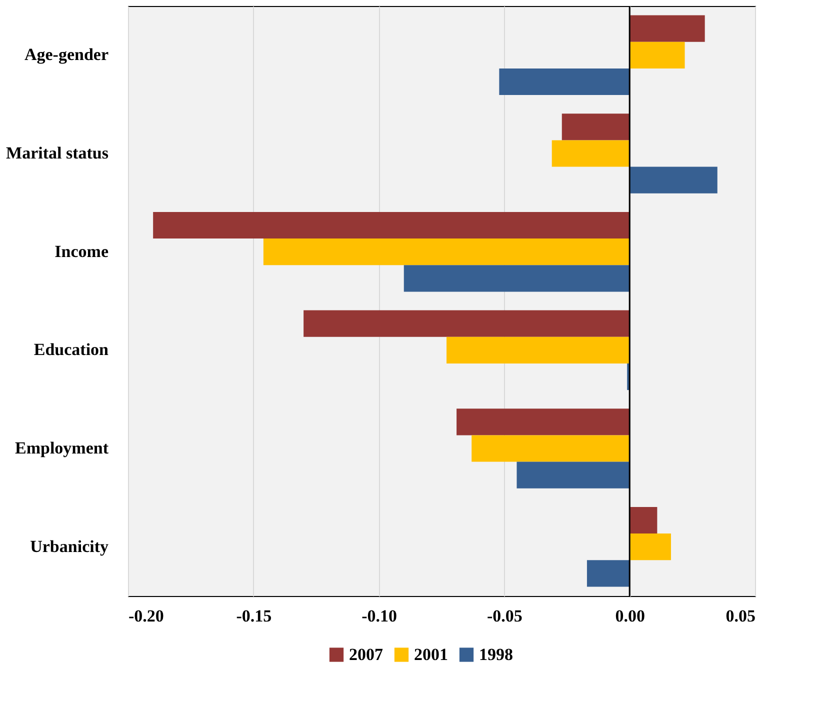 The width and height of the screenshot is (820, 702). What do you see at coordinates (81, 251) in the screenshot?
I see `y-tick-label: Income` at bounding box center [81, 251].